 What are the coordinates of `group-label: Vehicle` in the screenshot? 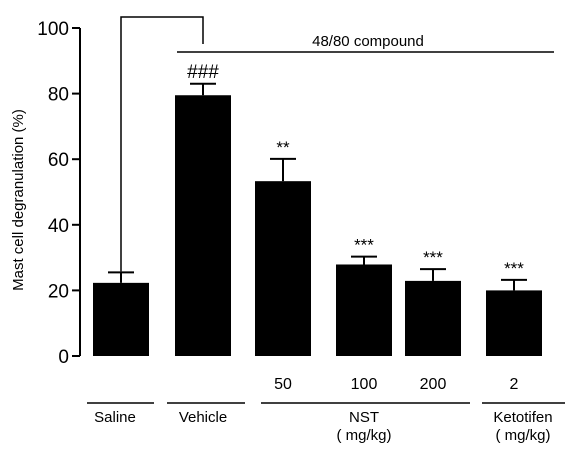 It's located at (203, 417).